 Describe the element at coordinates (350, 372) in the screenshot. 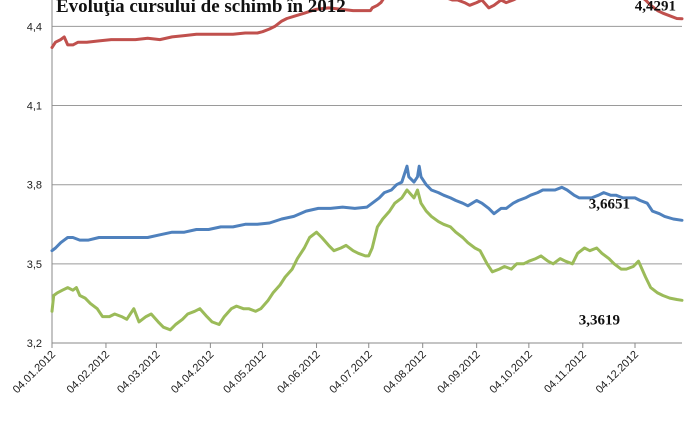

I see `x-tick-label: 04.07.2012` at that location.